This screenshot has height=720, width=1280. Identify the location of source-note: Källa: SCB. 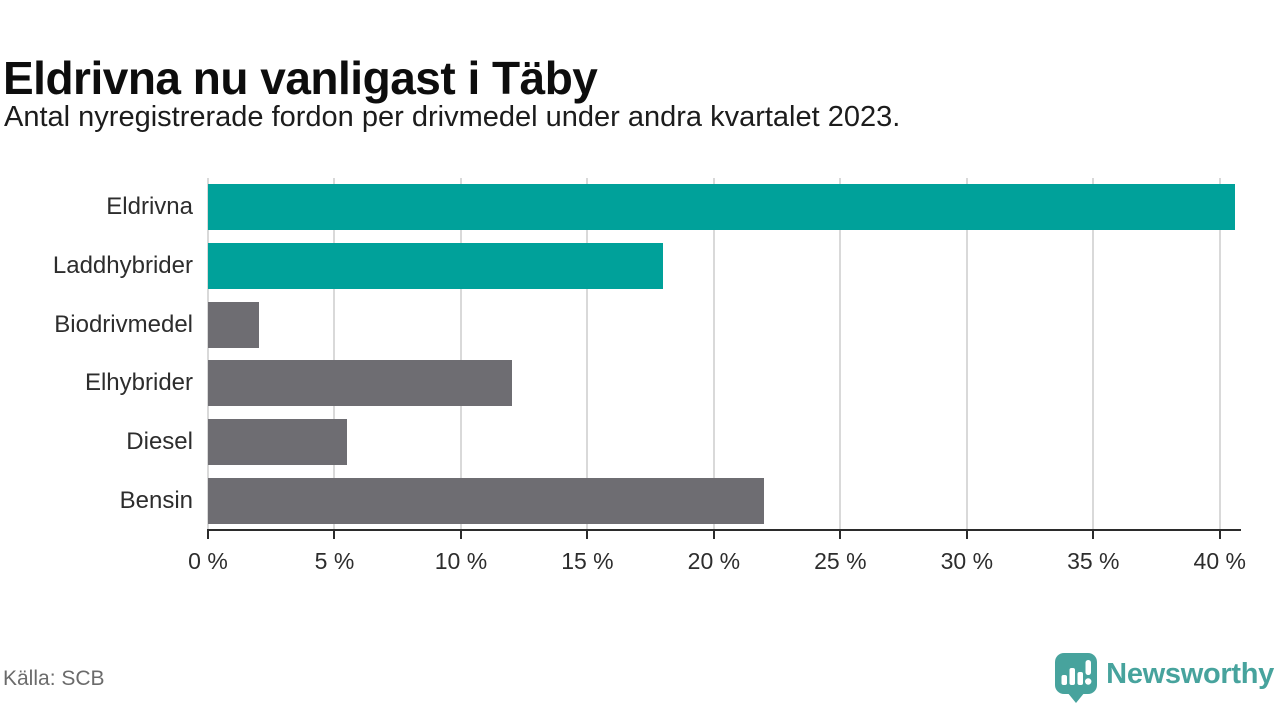
(54, 678).